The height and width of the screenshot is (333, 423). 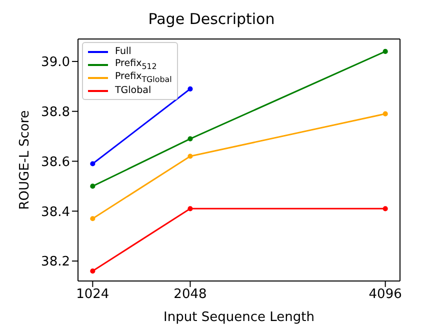 What do you see at coordinates (385, 294) in the screenshot?
I see `x-tick-label: 4096` at bounding box center [385, 294].